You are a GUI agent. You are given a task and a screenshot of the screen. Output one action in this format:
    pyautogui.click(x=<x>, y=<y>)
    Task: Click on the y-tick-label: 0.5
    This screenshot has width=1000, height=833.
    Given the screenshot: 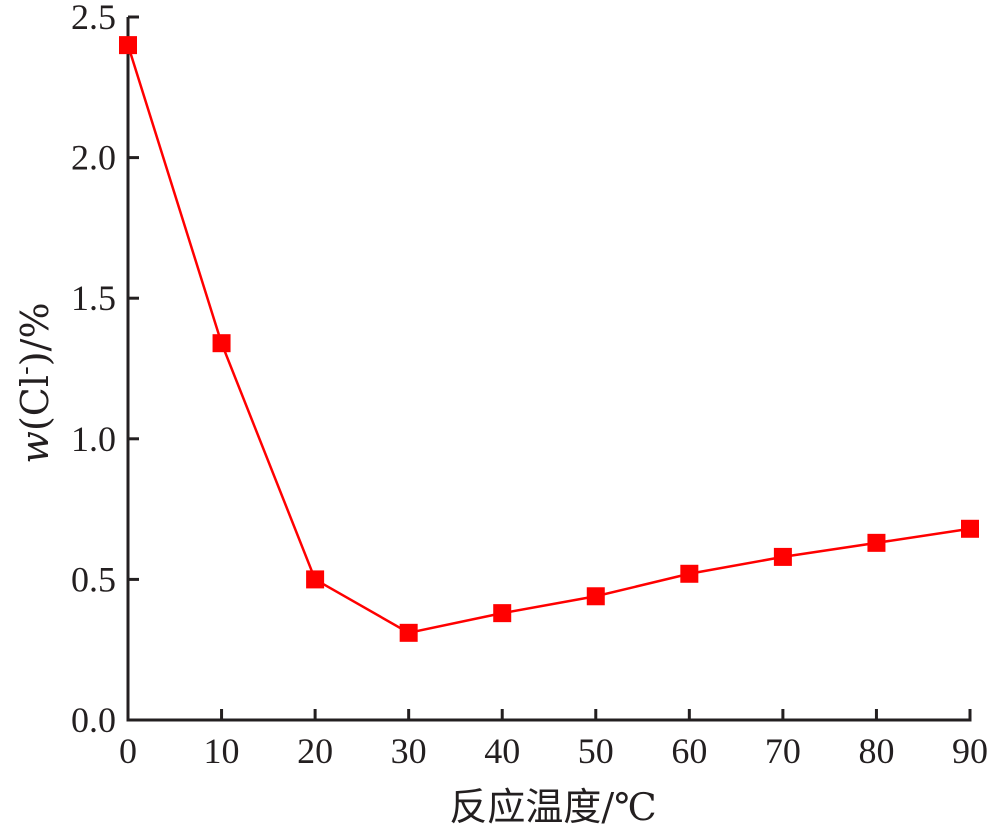 What is the action you would take?
    pyautogui.click(x=93, y=579)
    